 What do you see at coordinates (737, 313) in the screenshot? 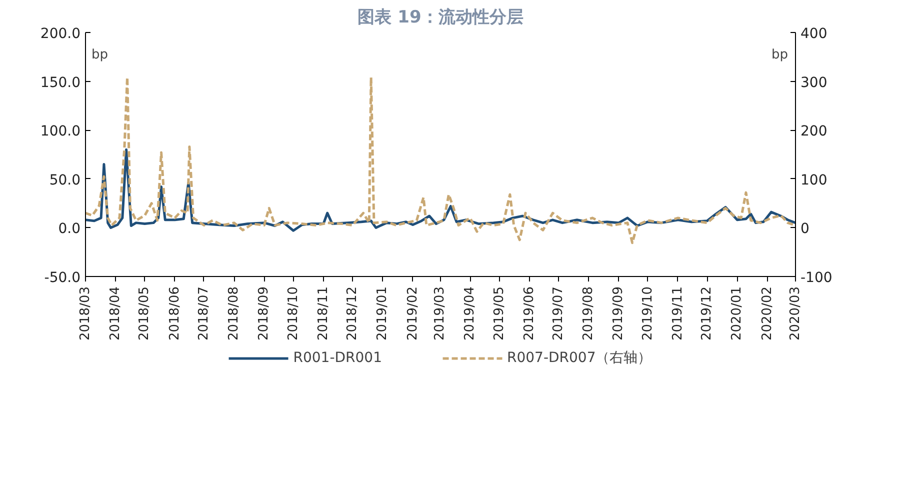
I see `x-tick-label: 2020/01` at bounding box center [737, 313].